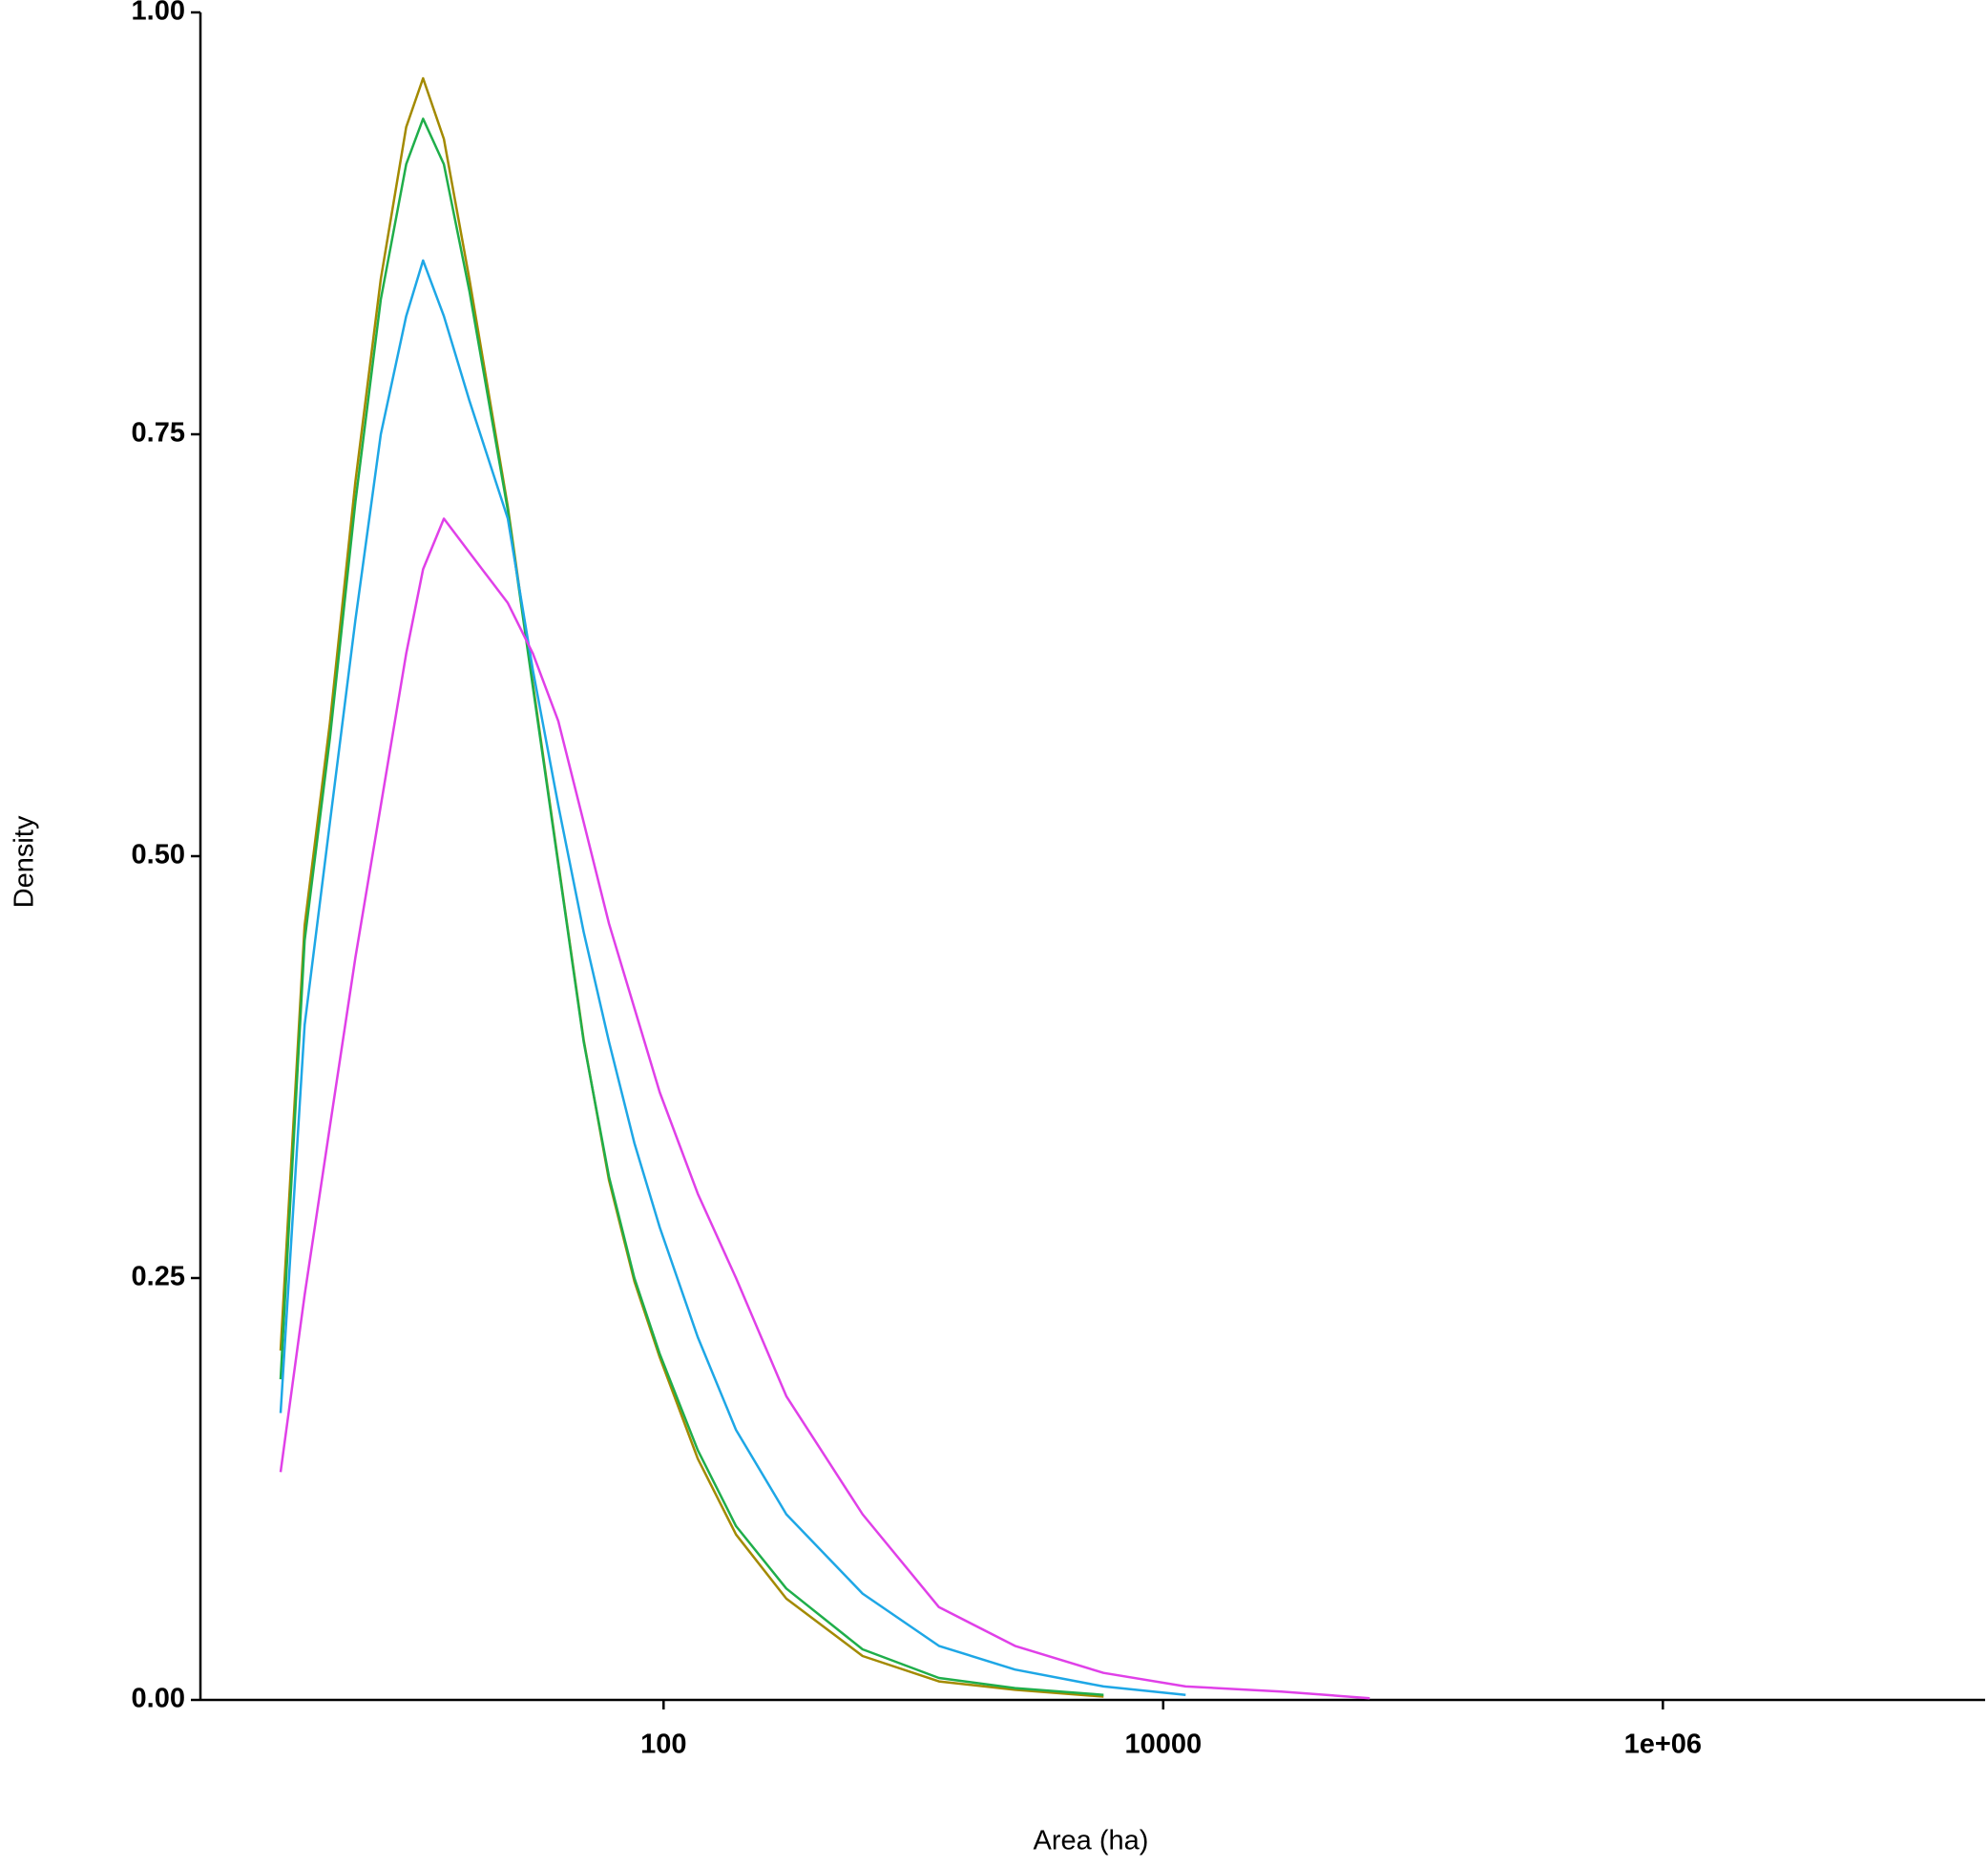 The width and height of the screenshot is (1988, 1866). Describe the element at coordinates (1163, 1745) in the screenshot. I see `x-tick-label: 10000` at that location.